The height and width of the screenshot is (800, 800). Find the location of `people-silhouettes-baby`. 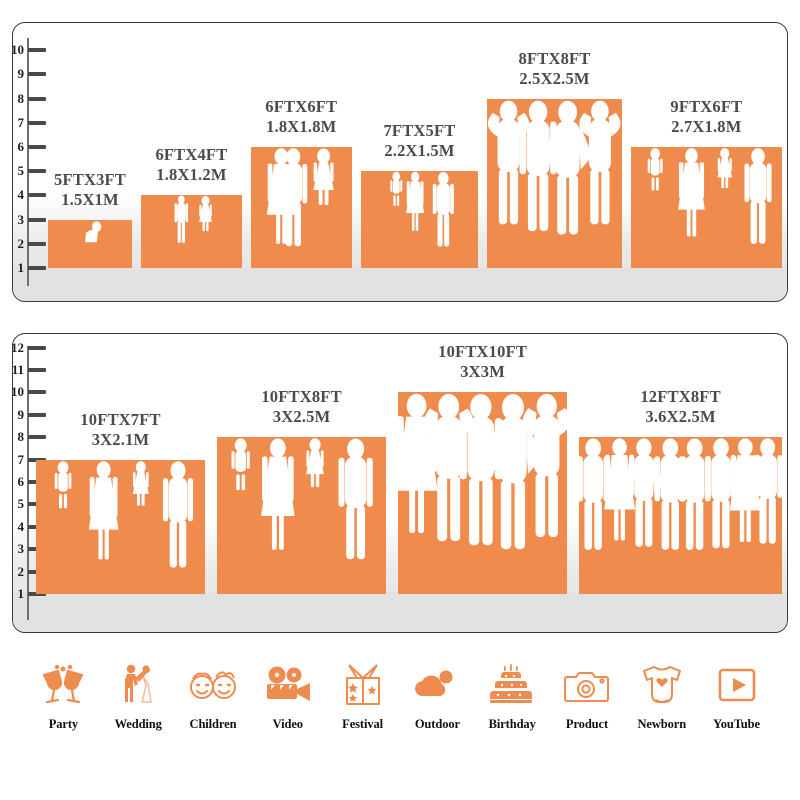

people-silhouettes-baby is located at coordinates (90, 244).